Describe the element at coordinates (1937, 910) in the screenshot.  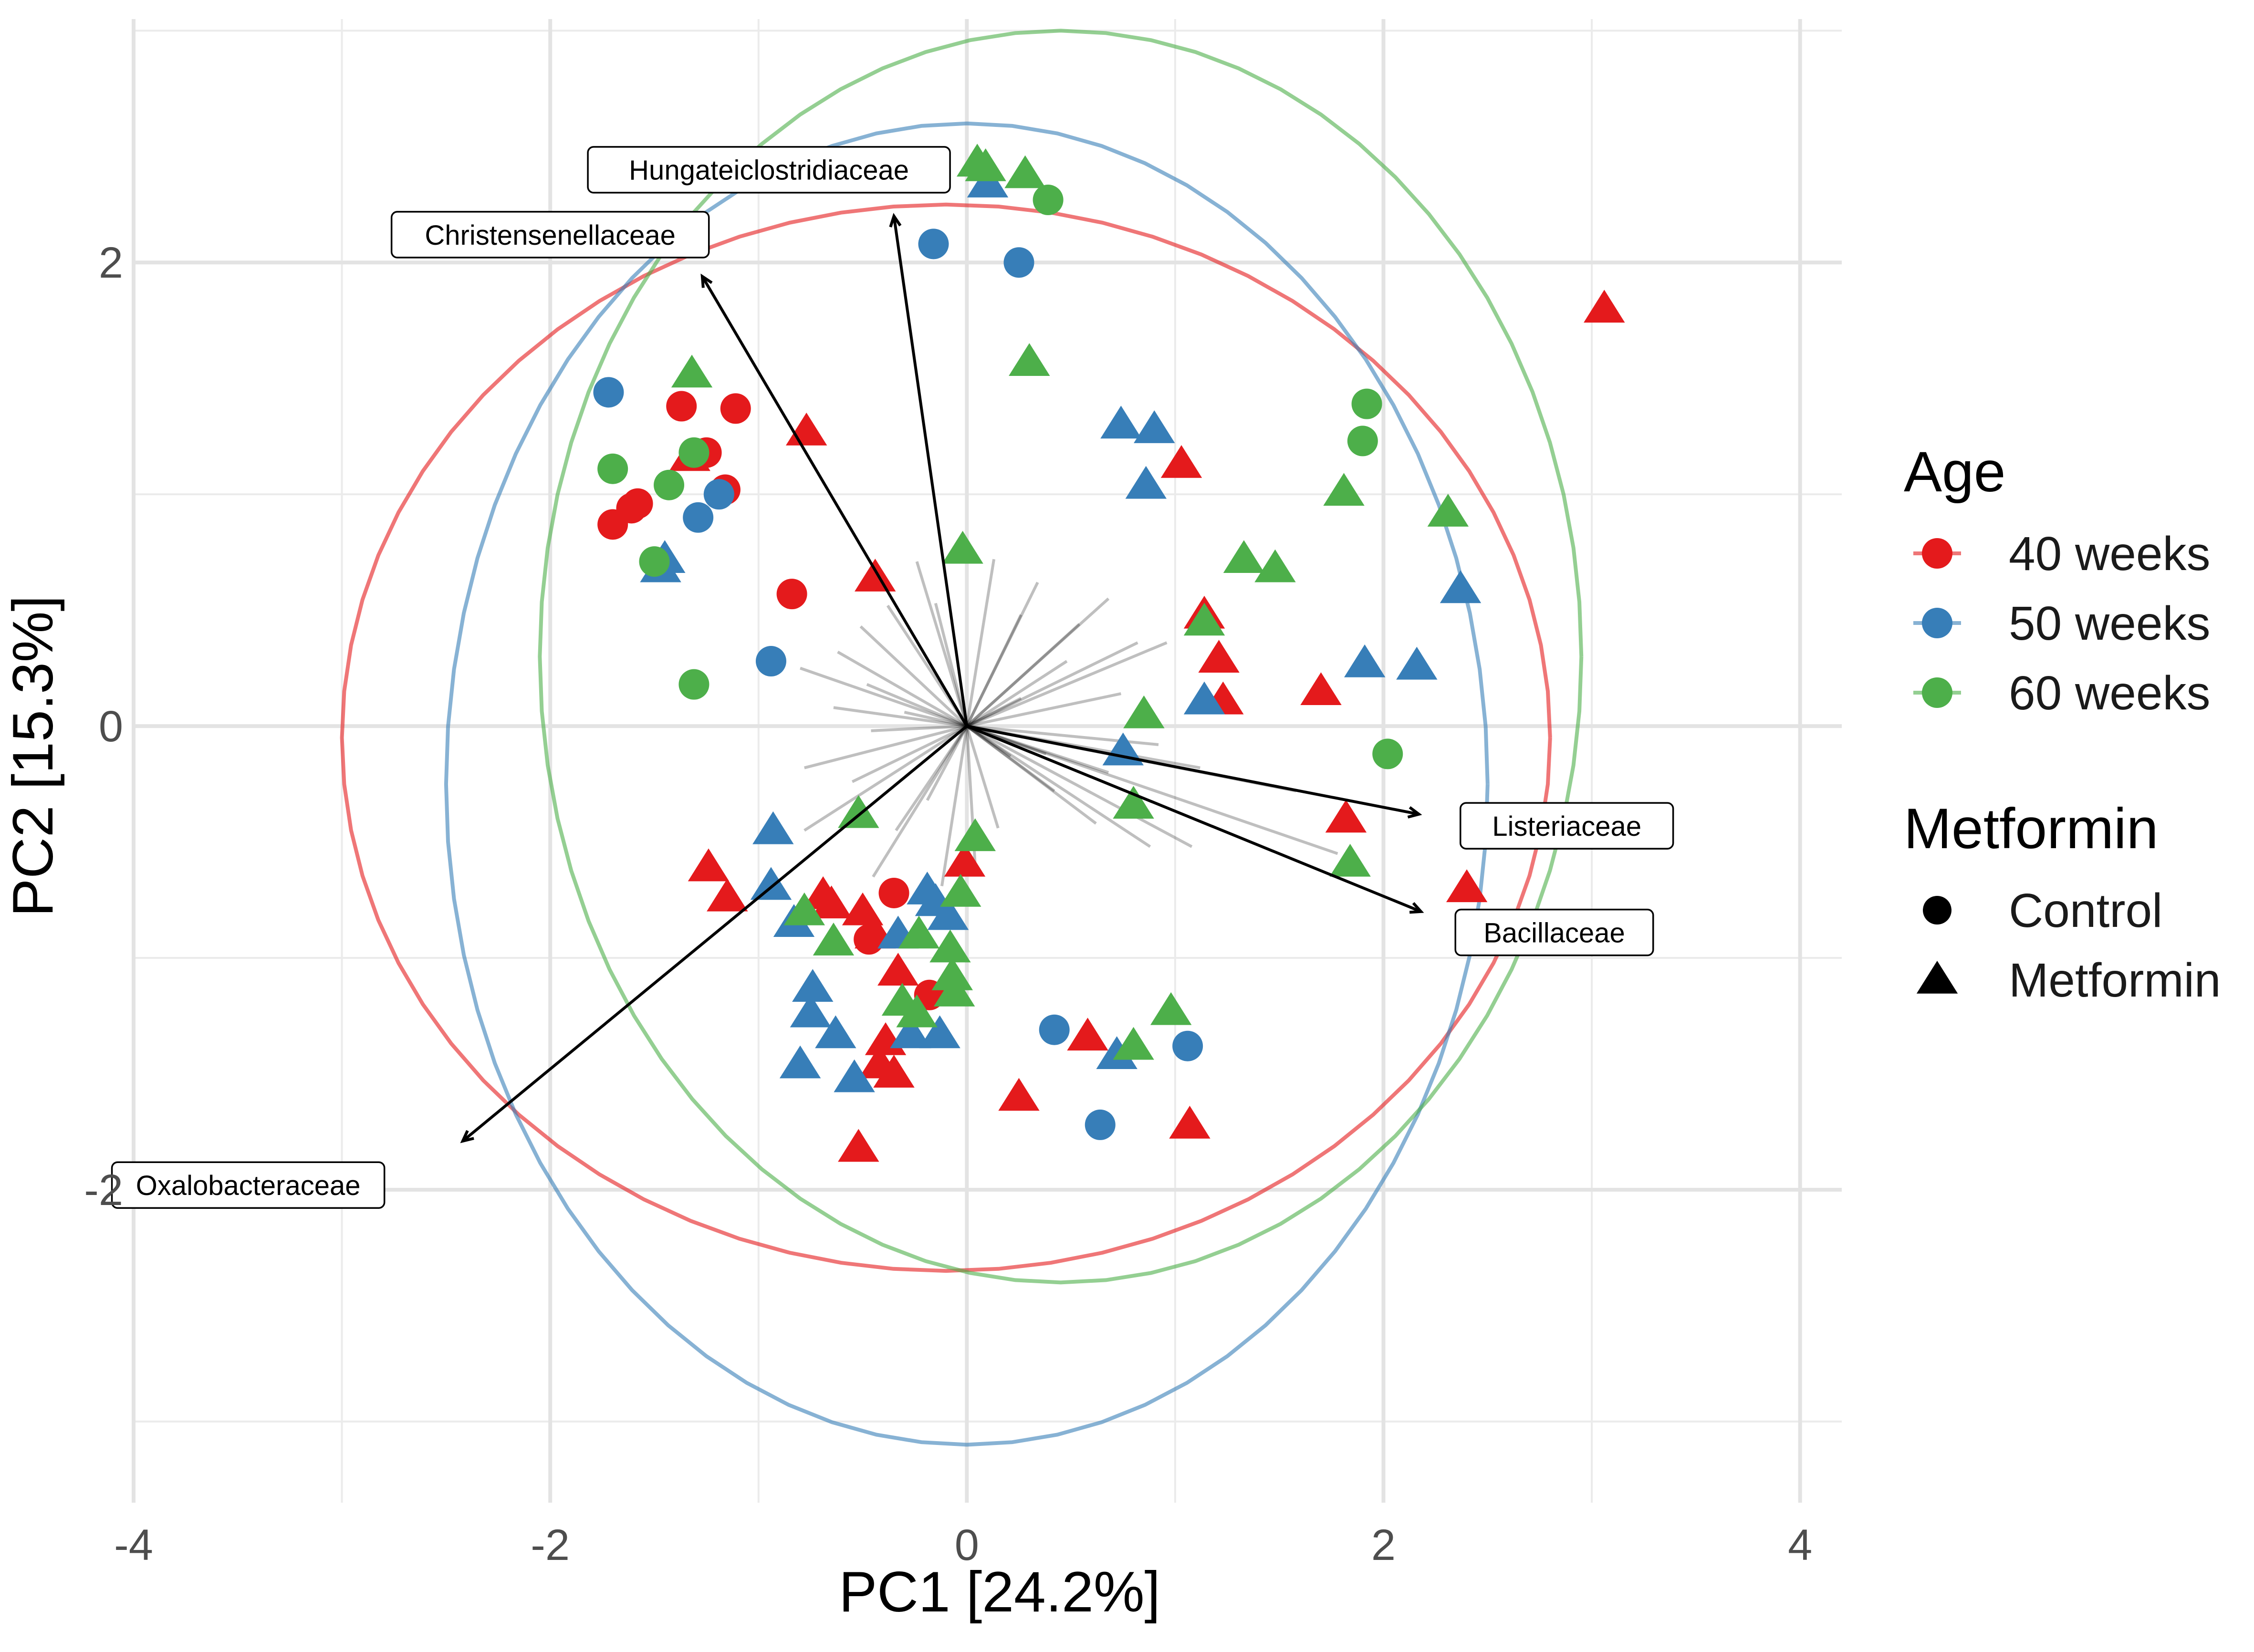
I see `legend-key-circle` at that location.